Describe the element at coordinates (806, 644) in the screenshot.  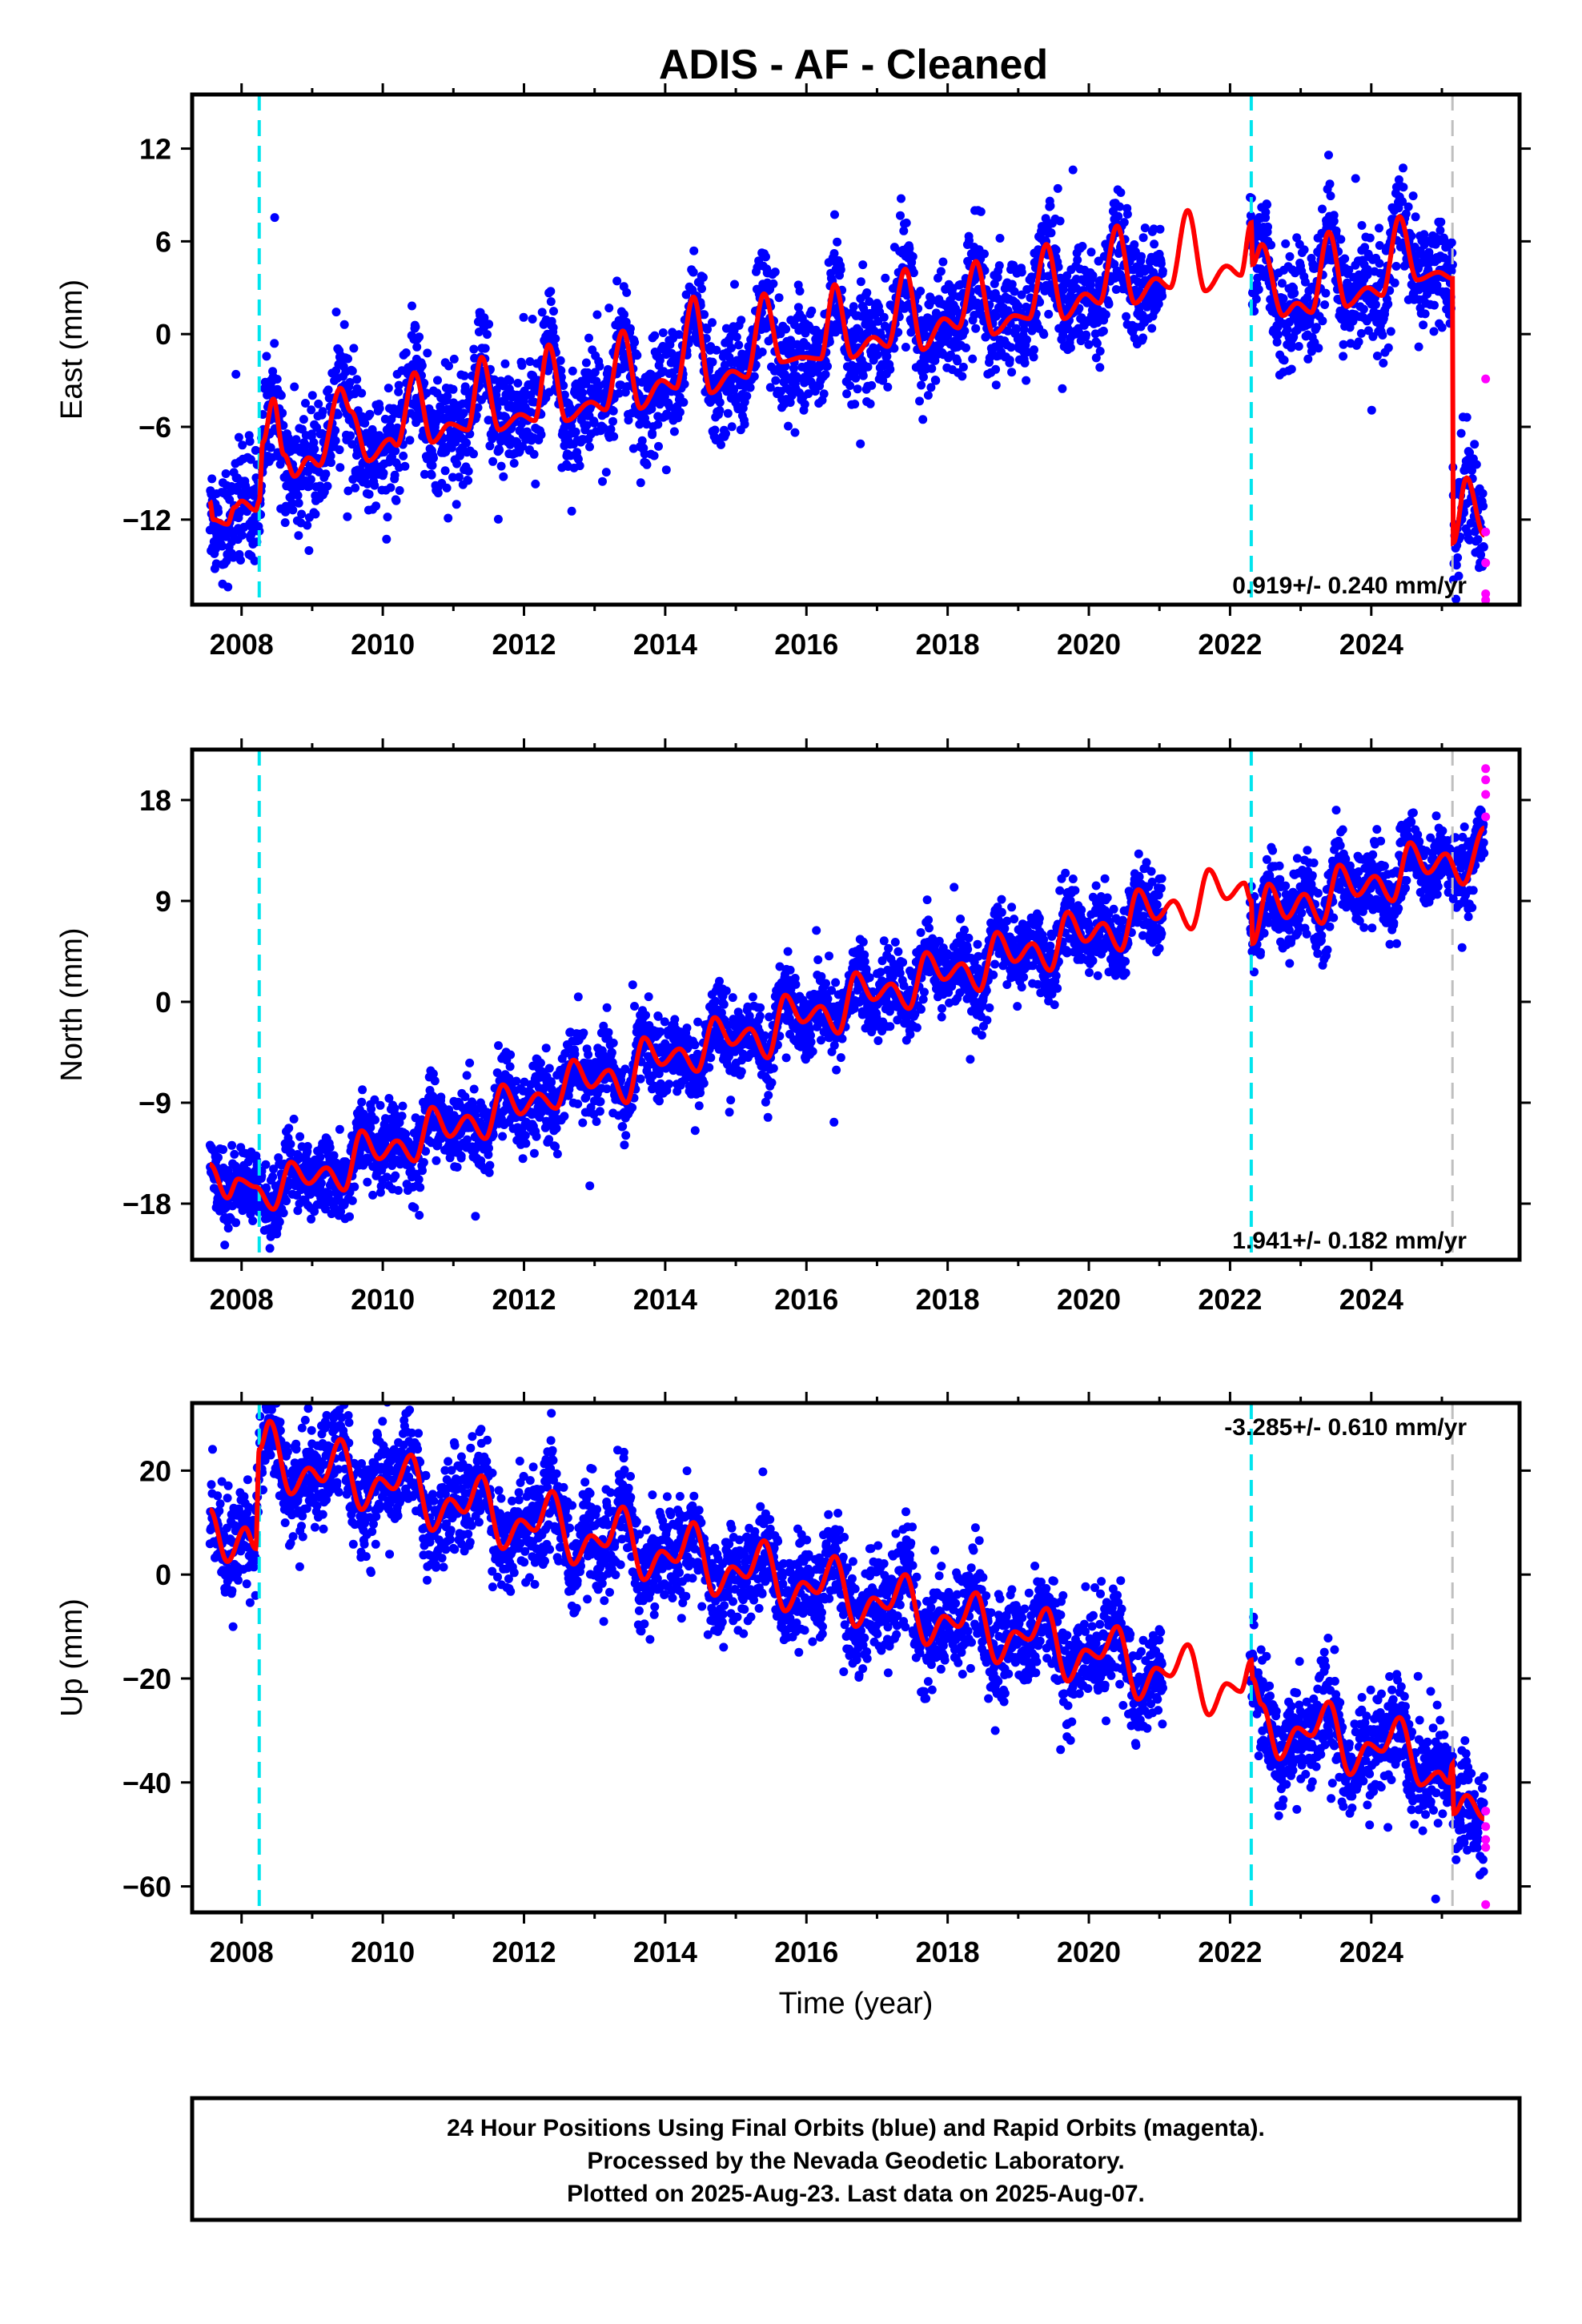
I see `x-tick-label: 2016` at that location.